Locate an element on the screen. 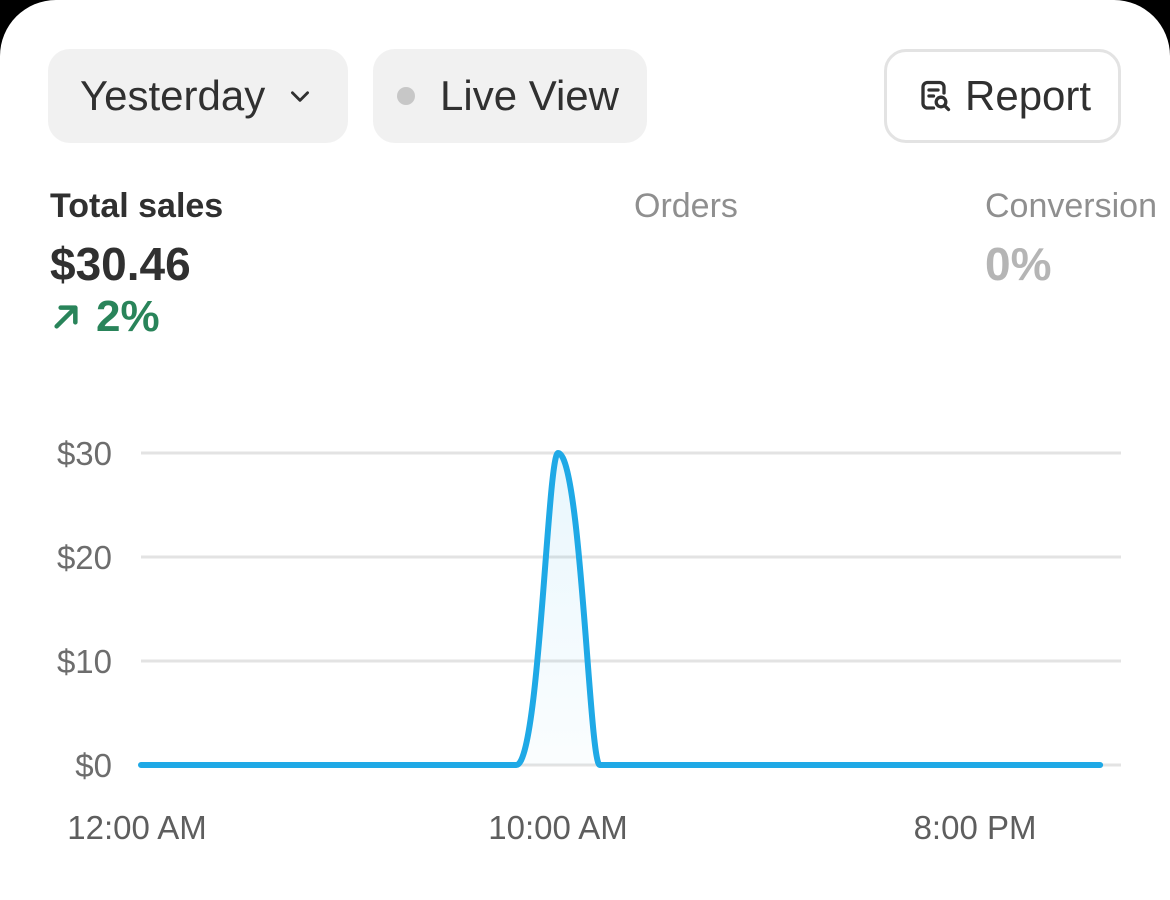 The image size is (1170, 900). y-tick-label: $20 is located at coordinates (84, 557).